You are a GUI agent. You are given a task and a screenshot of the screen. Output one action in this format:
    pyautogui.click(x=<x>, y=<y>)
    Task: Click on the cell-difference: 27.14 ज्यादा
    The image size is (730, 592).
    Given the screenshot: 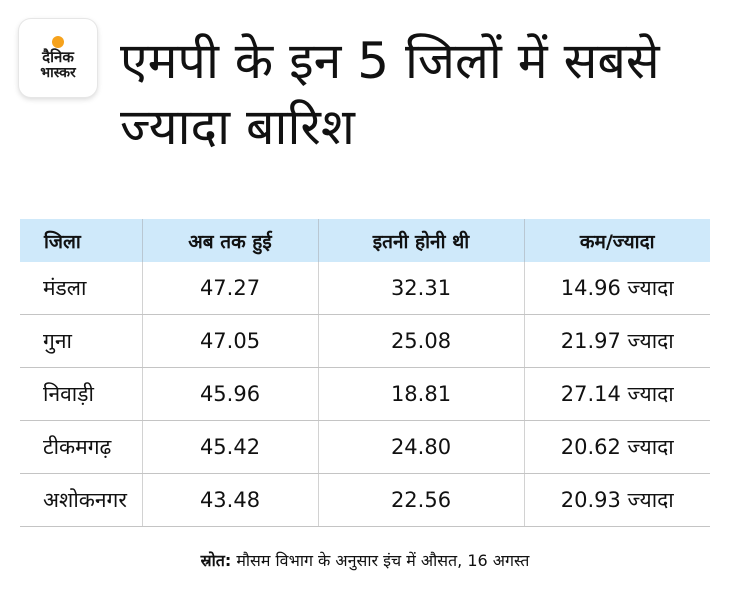 What is the action you would take?
    pyautogui.click(x=617, y=394)
    